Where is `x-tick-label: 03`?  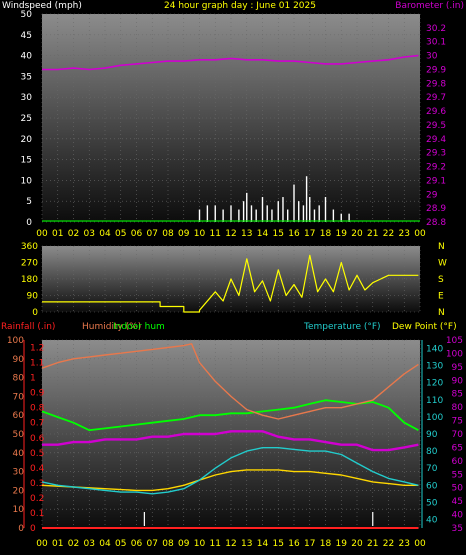 x-tick-label: 03 is located at coordinates (89, 544).